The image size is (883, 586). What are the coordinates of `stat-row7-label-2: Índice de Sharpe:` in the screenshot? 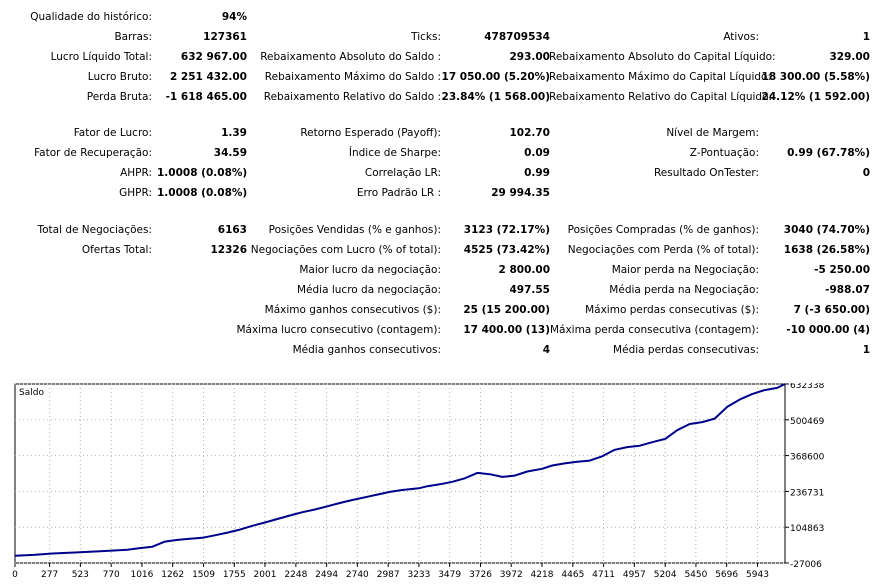 It's located at (394, 153).